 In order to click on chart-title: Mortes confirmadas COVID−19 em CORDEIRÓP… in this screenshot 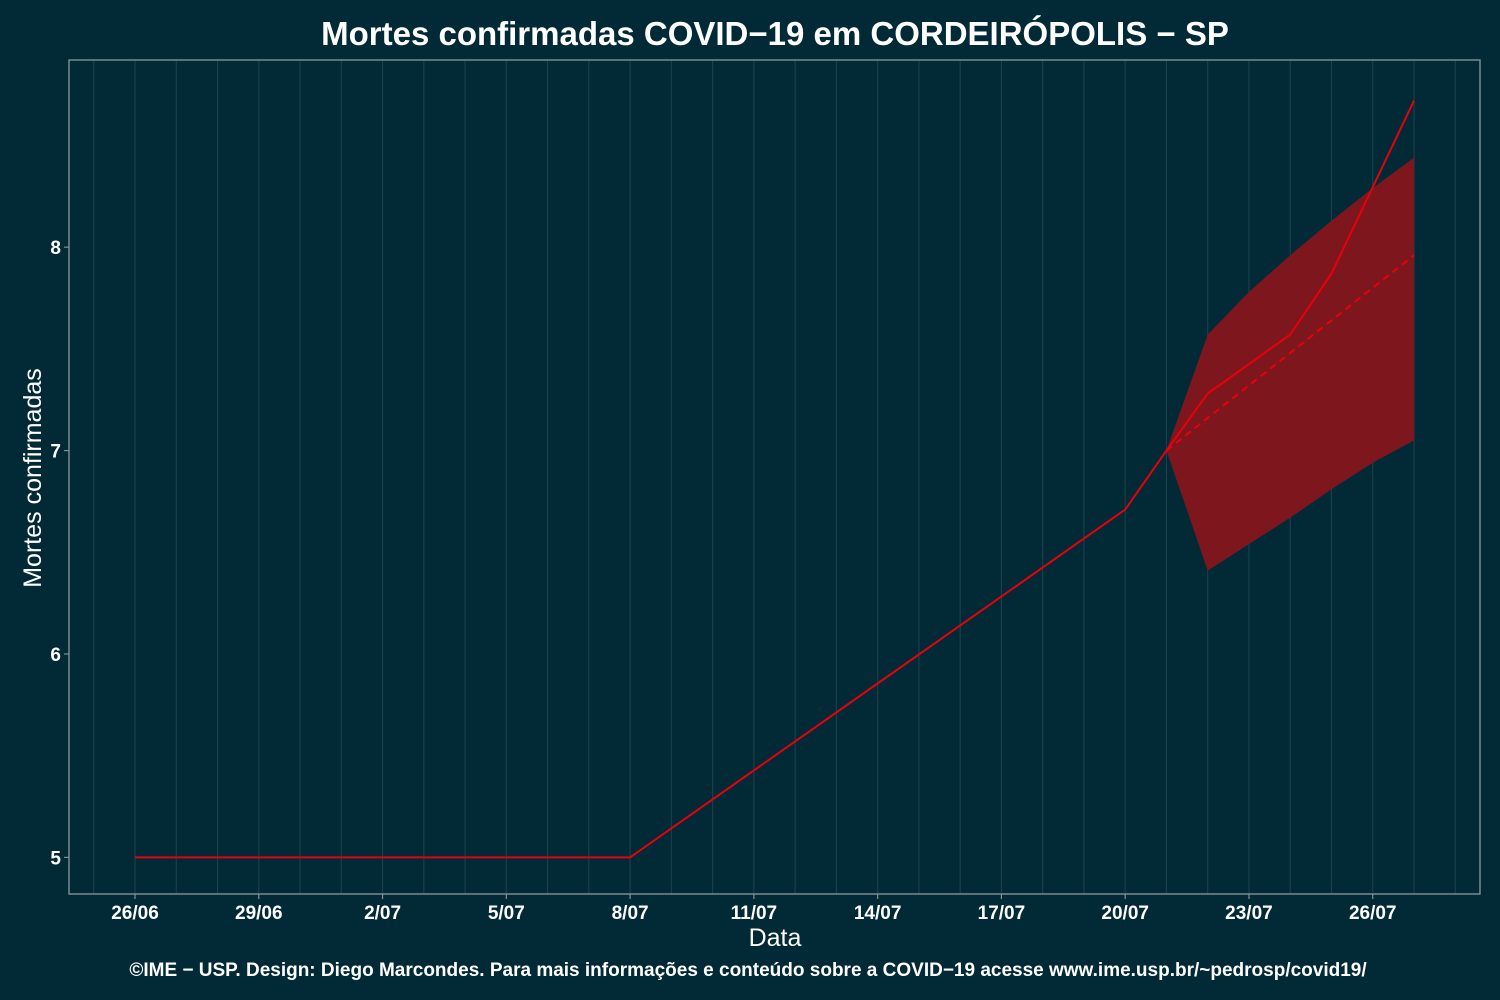, I will do `click(775, 33)`.